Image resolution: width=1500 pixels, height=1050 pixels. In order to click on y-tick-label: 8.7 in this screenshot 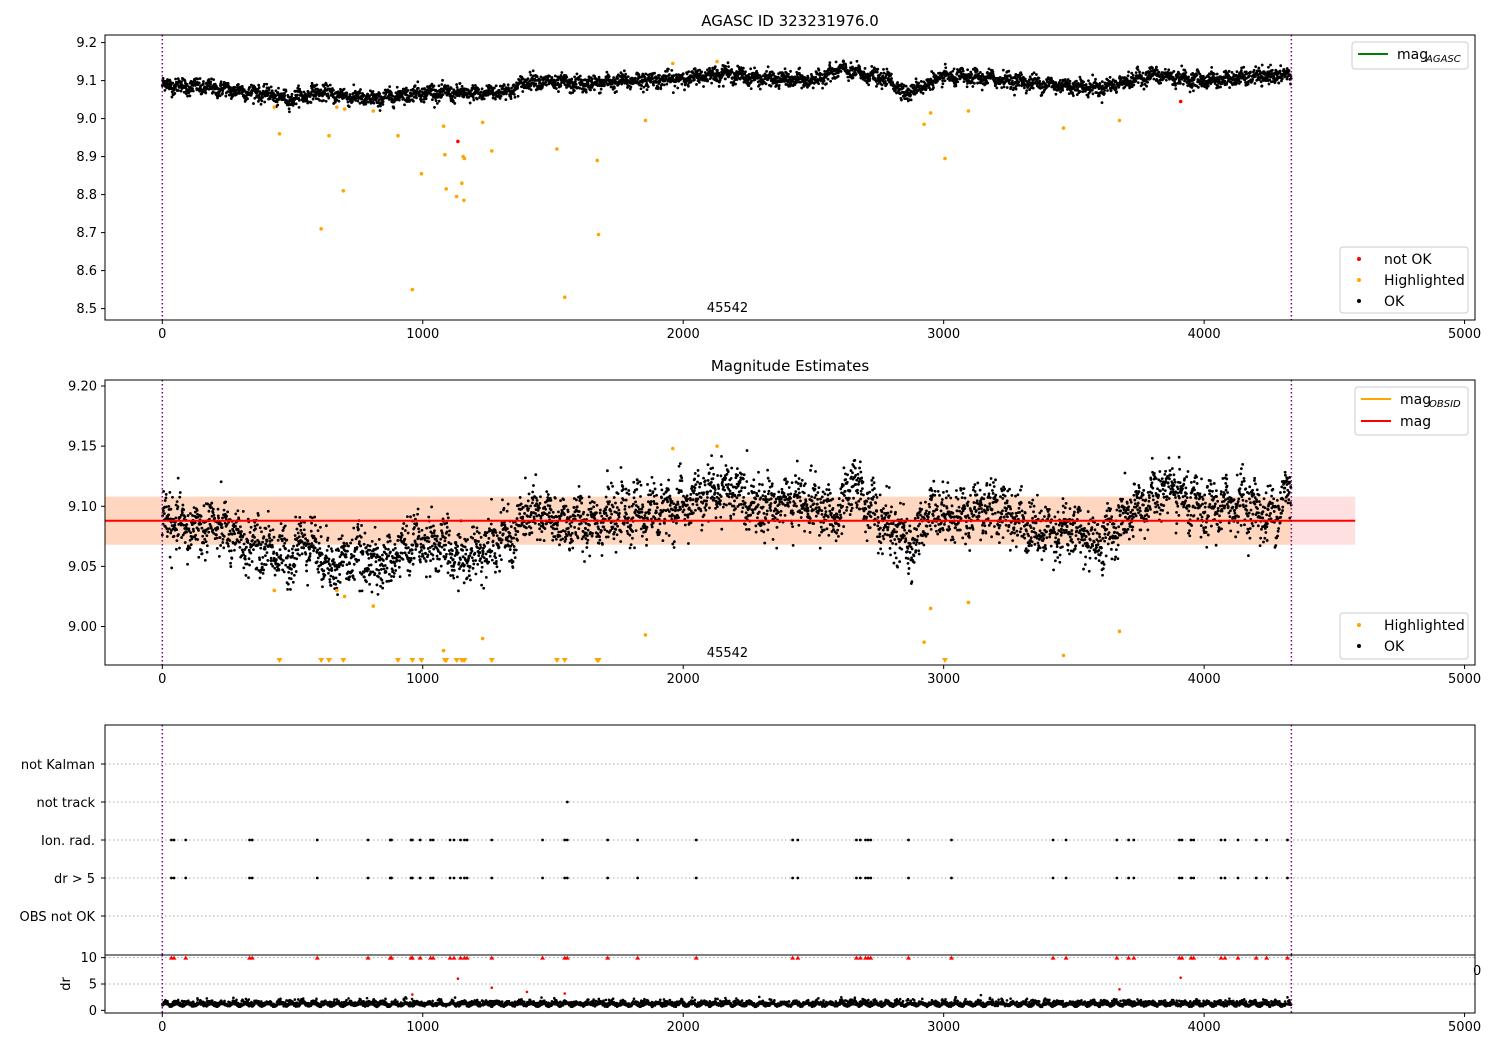, I will do `click(86, 233)`.